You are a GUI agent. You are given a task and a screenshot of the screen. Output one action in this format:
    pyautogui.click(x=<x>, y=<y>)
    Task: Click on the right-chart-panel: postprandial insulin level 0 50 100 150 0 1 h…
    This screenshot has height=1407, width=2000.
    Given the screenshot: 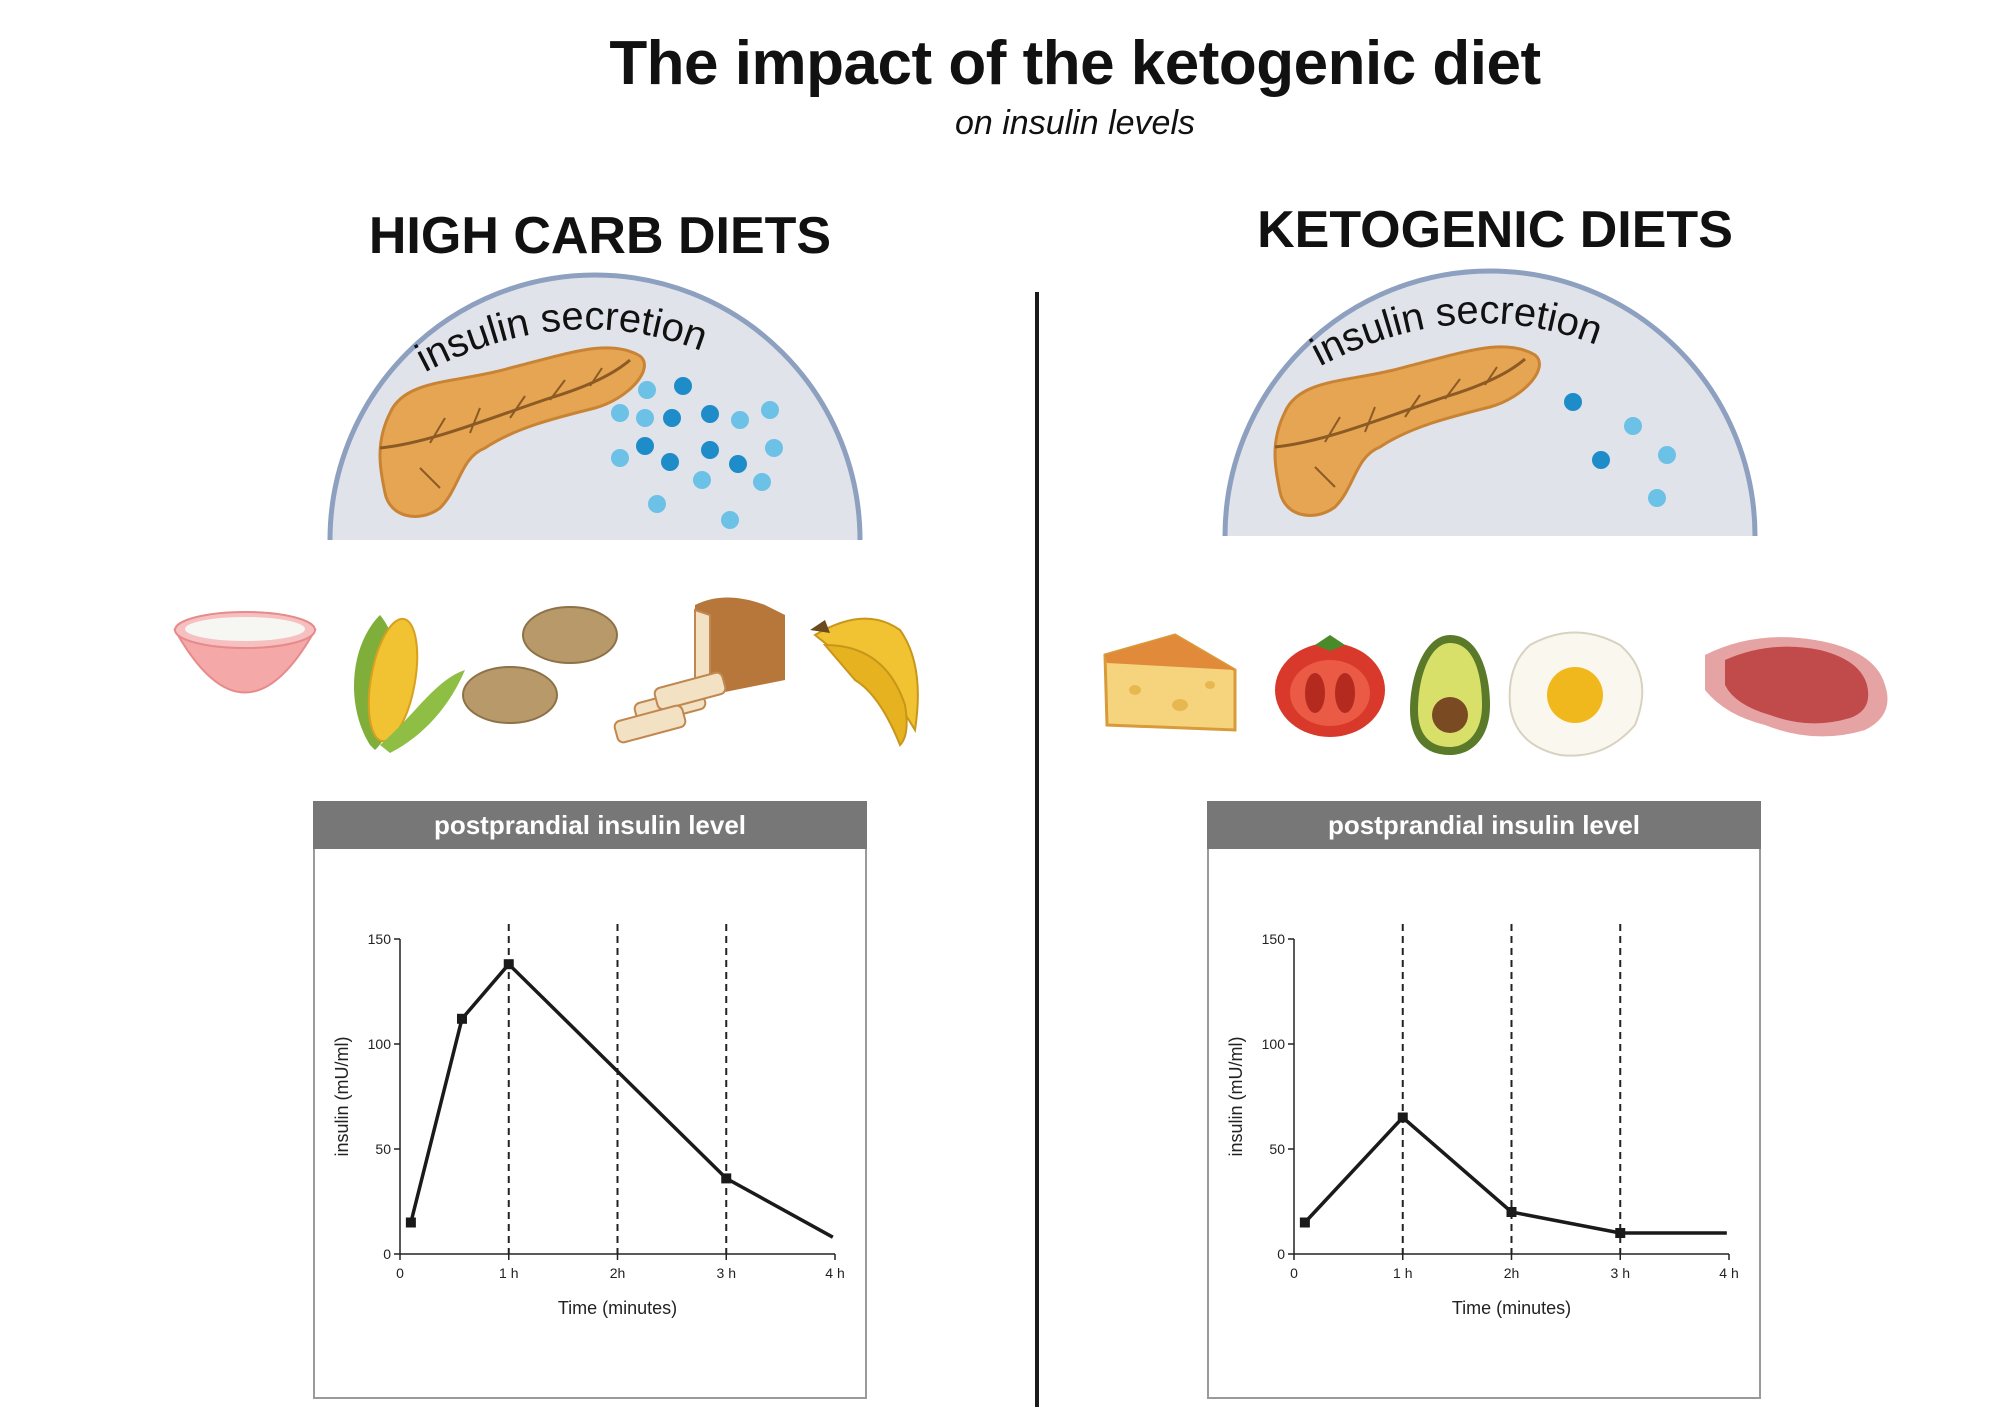 What is the action you would take?
    pyautogui.click(x=1484, y=1100)
    